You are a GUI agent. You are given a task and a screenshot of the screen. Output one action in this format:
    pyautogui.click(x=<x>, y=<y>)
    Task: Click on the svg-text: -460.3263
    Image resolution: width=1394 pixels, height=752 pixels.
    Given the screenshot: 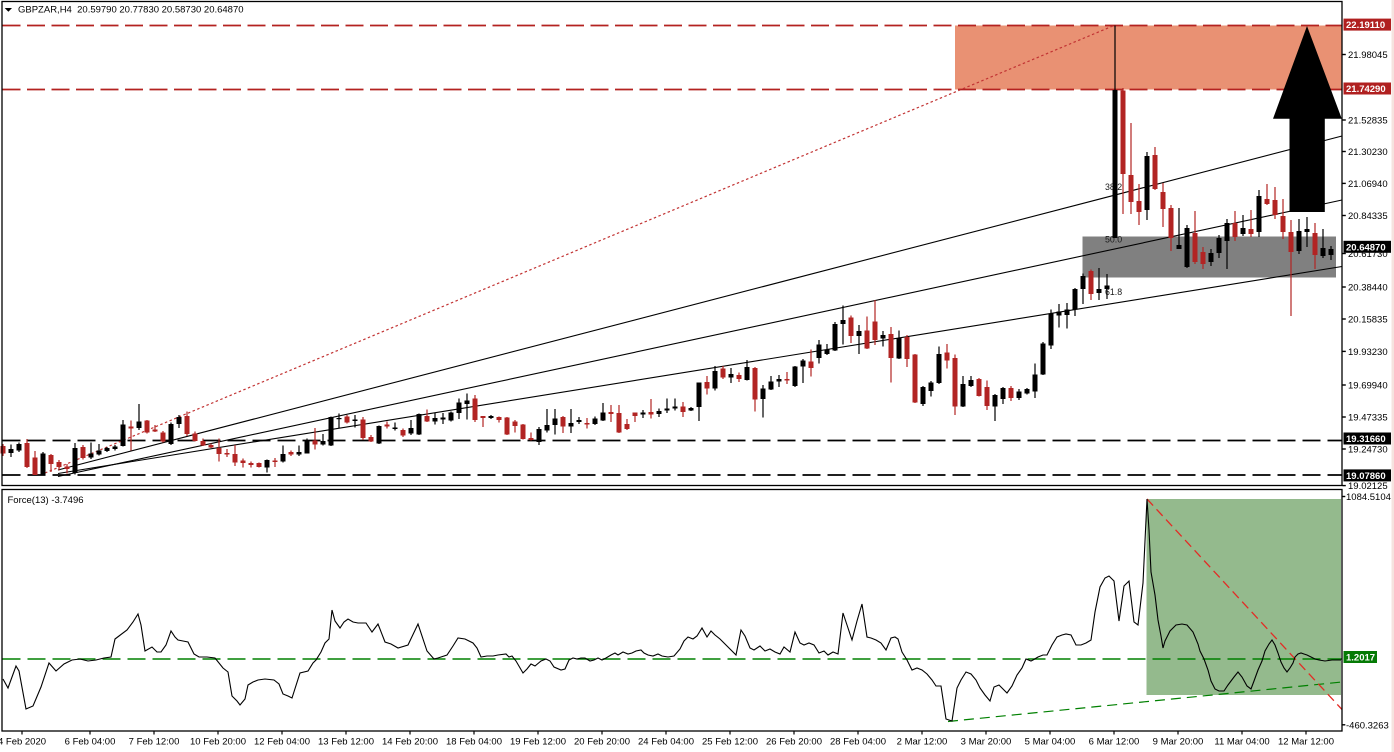 What is the action you would take?
    pyautogui.click(x=1367, y=725)
    